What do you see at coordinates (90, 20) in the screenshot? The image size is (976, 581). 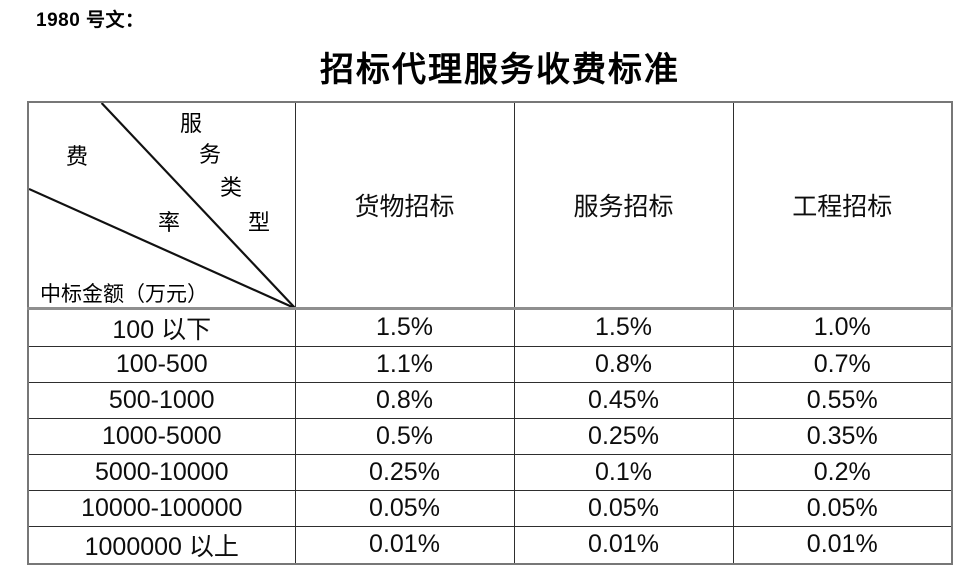 I see `doc-number: 1980 号文：` at bounding box center [90, 20].